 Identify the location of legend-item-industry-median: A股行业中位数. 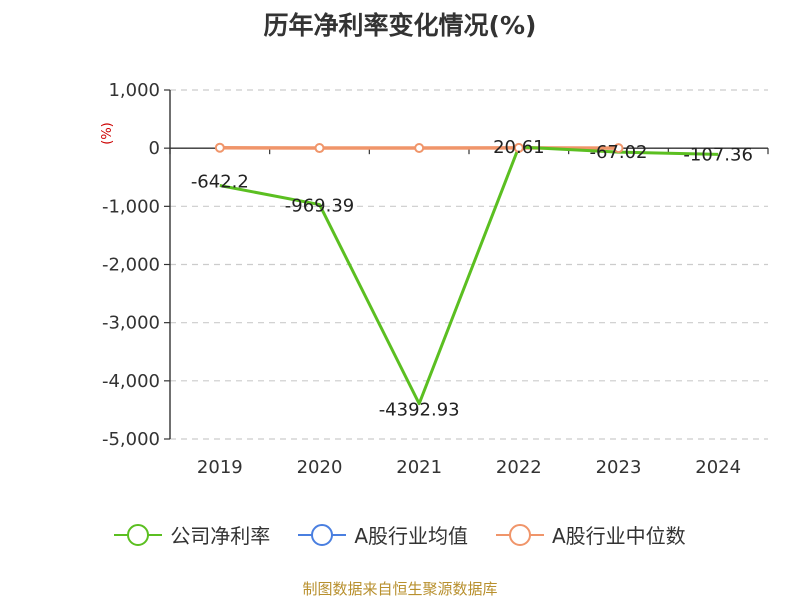
(591, 534).